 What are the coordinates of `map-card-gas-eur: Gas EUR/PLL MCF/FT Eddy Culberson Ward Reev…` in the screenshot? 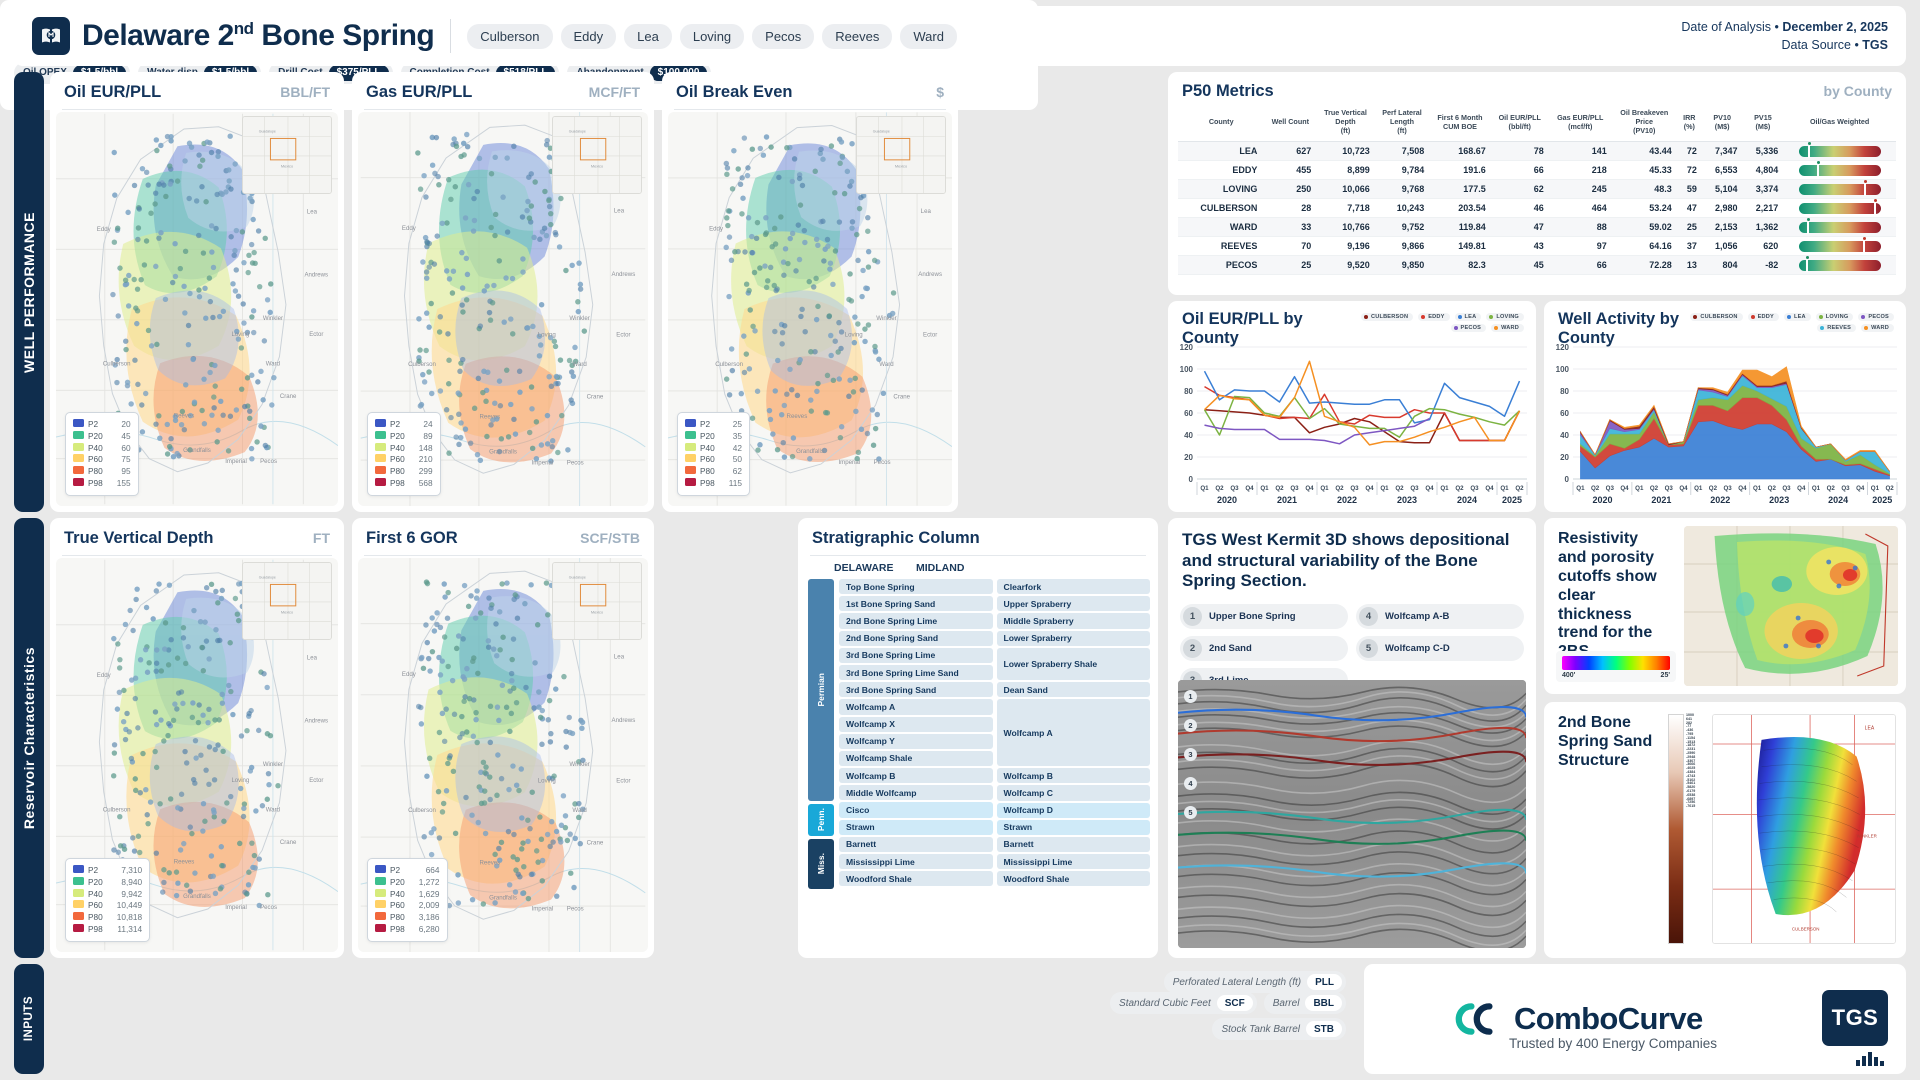 It's located at (503, 292).